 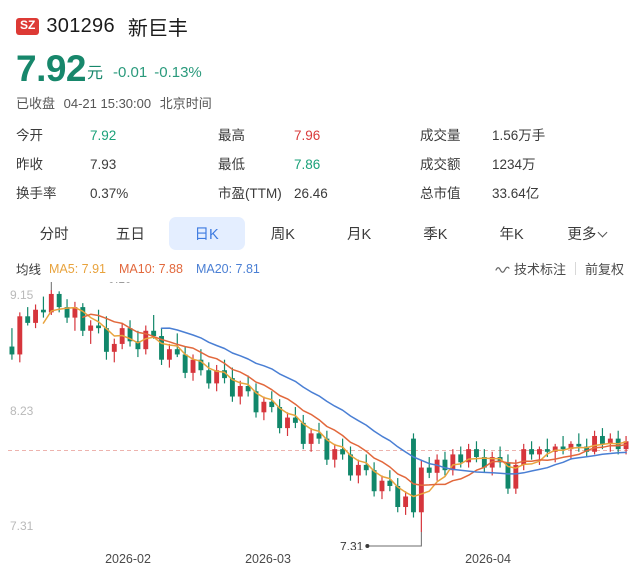 I want to click on tab-五日: 五日, so click(x=130, y=233).